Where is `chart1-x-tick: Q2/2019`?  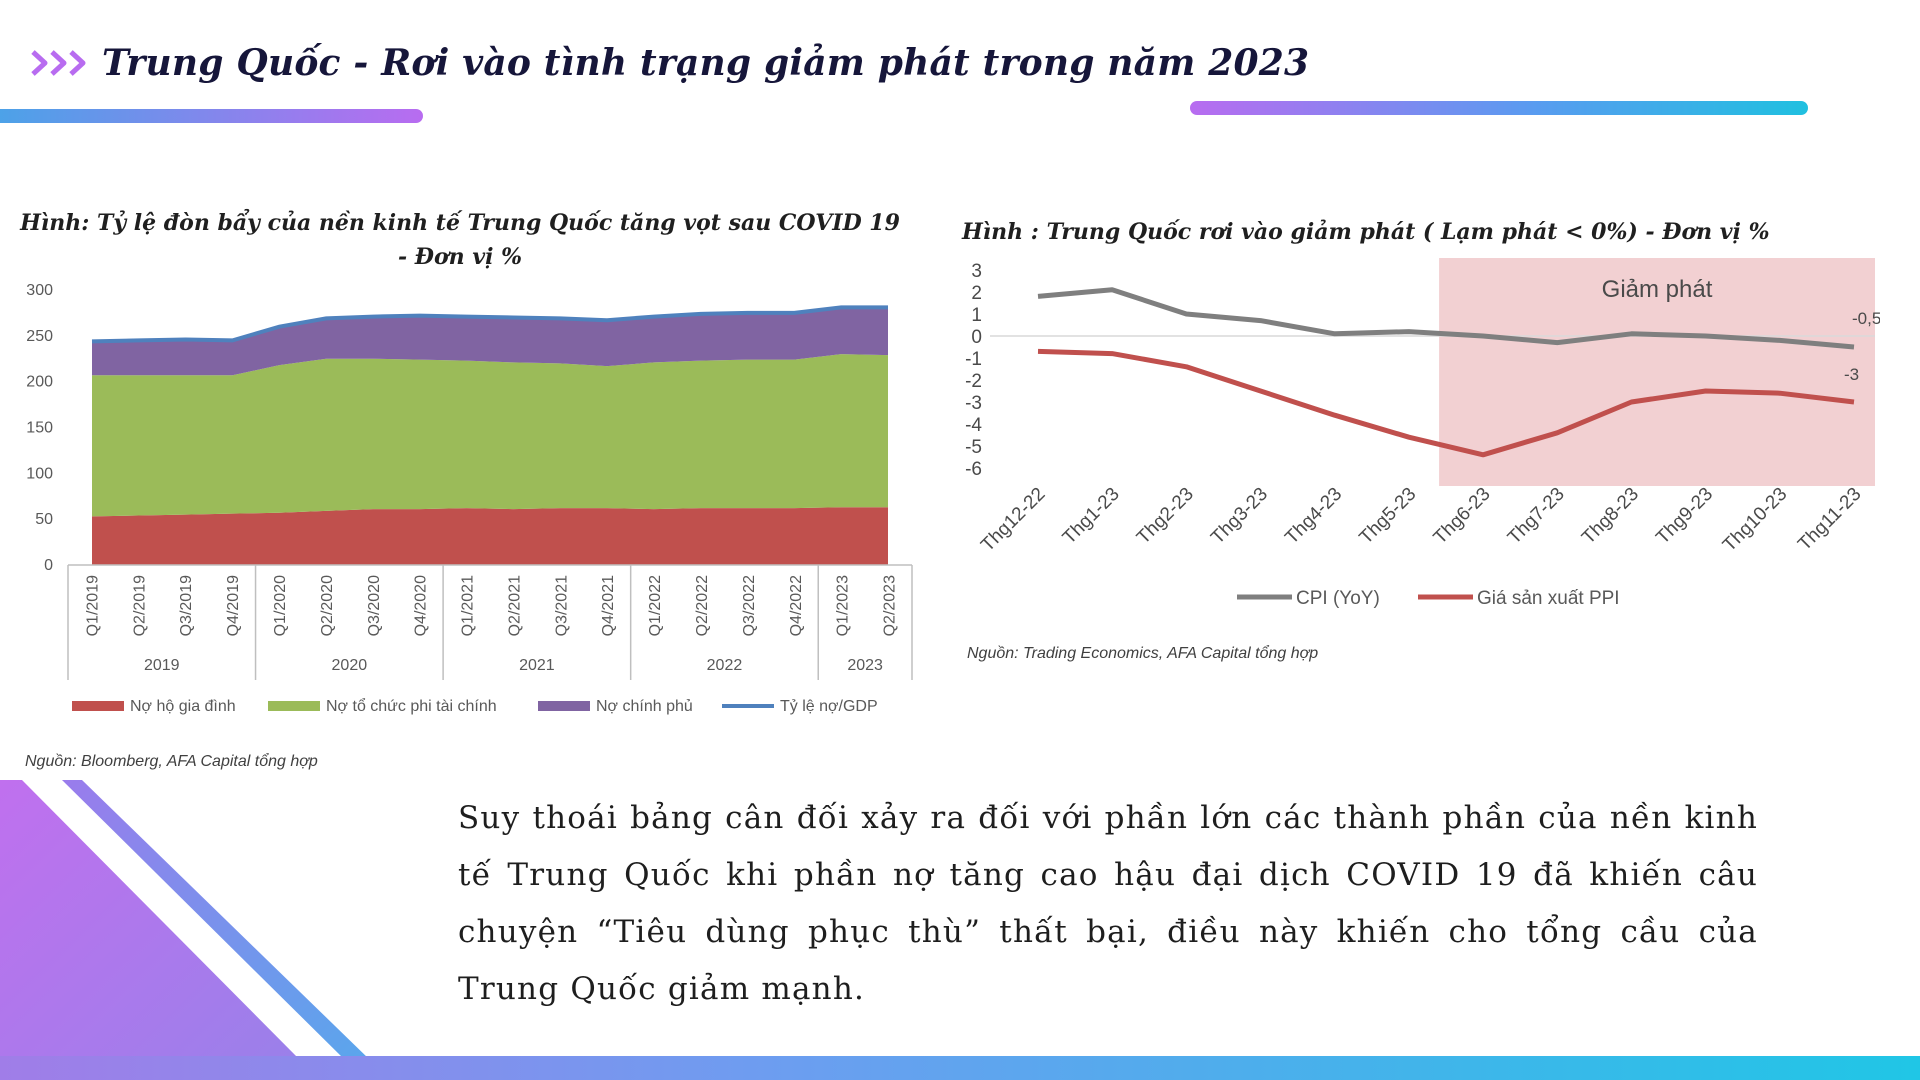
chart1-x-tick: Q2/2019 is located at coordinates (139, 605).